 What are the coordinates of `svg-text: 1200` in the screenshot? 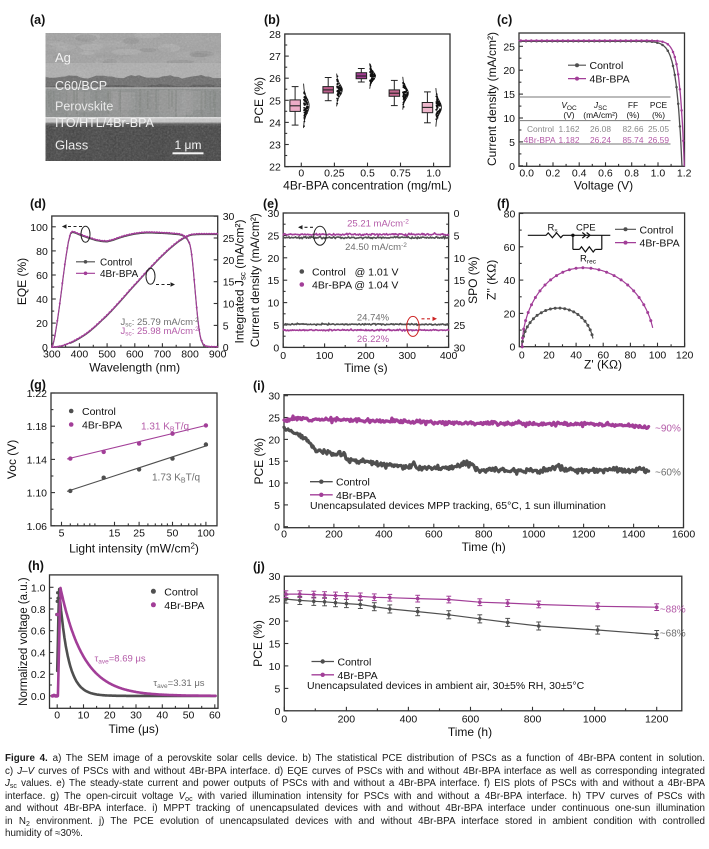 It's located at (584, 535).